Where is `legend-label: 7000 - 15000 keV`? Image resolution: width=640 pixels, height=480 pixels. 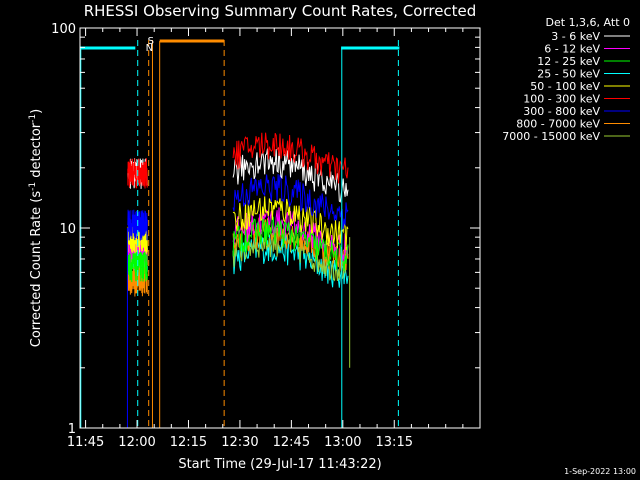 legend-label: 7000 - 15000 keV is located at coordinates (551, 136).